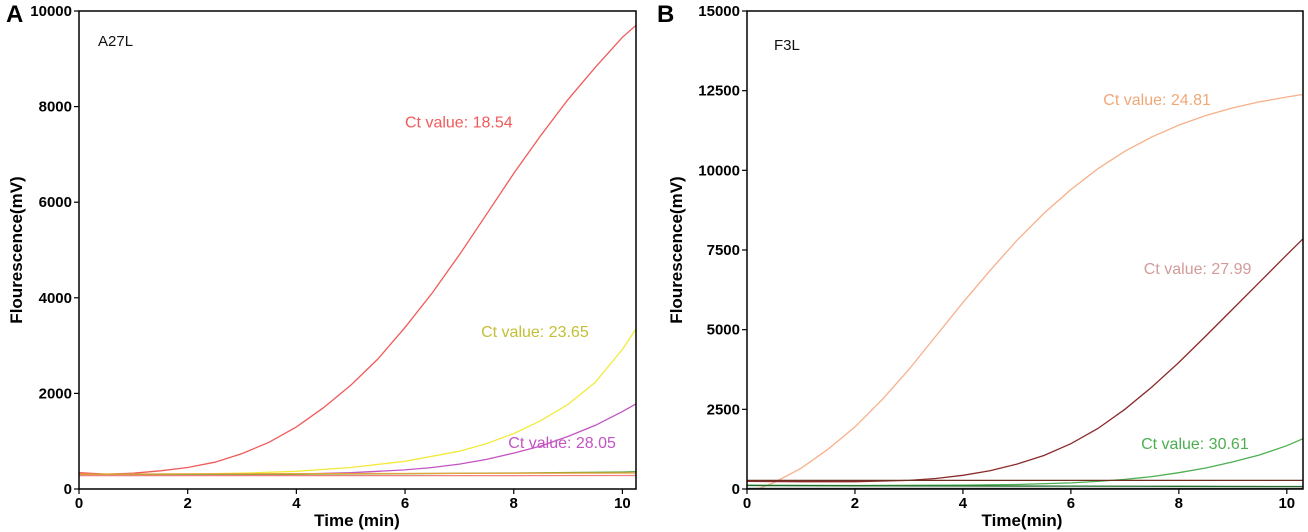 This screenshot has width=1308, height=532. I want to click on panel-b-y-tick-label: 12500, so click(719, 91).